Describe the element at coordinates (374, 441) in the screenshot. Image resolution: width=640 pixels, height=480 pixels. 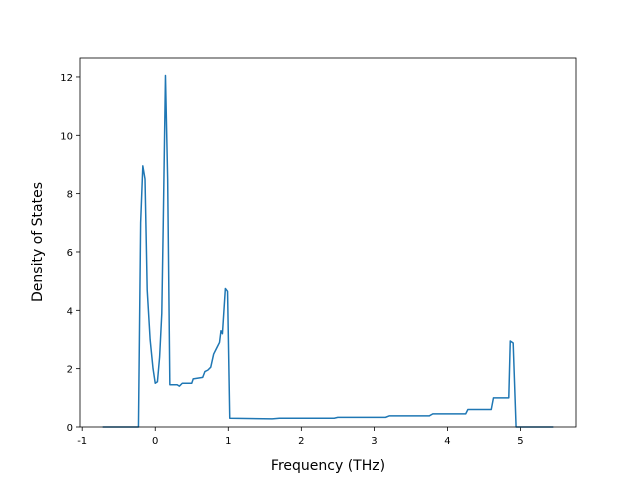
I see `x-tick-label: 3` at that location.